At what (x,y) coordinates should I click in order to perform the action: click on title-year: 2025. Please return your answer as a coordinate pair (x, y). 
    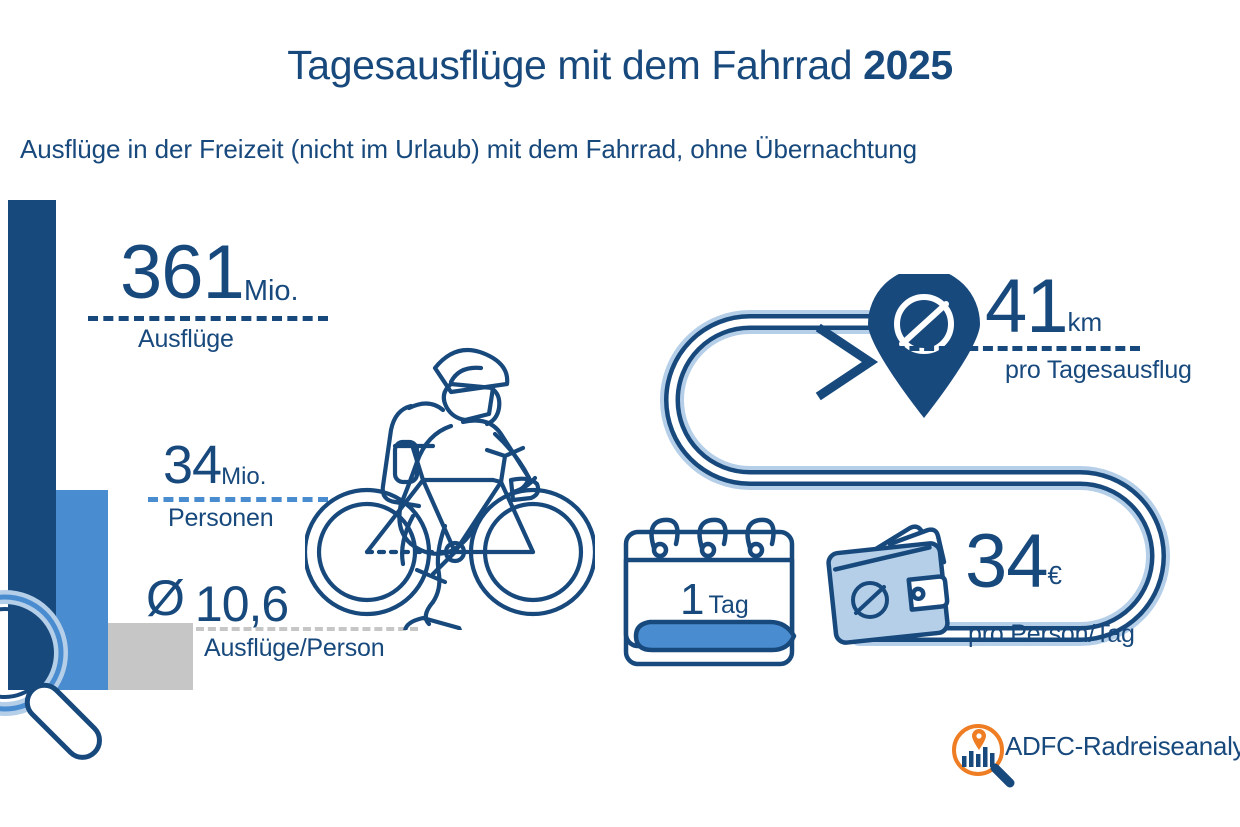
    Looking at the image, I should click on (908, 65).